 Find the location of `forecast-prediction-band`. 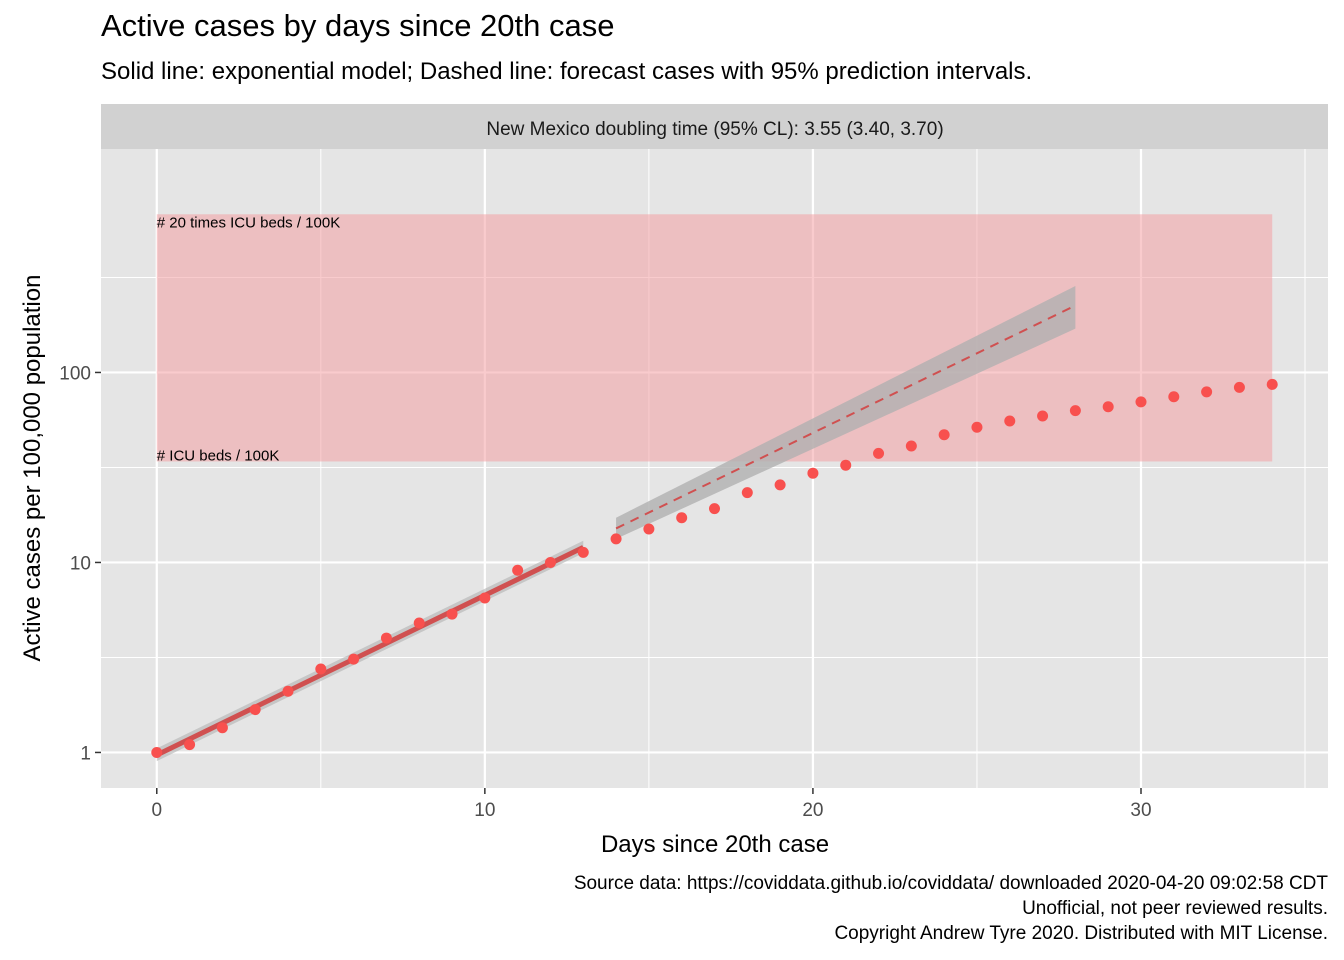

forecast-prediction-band is located at coordinates (846, 412).